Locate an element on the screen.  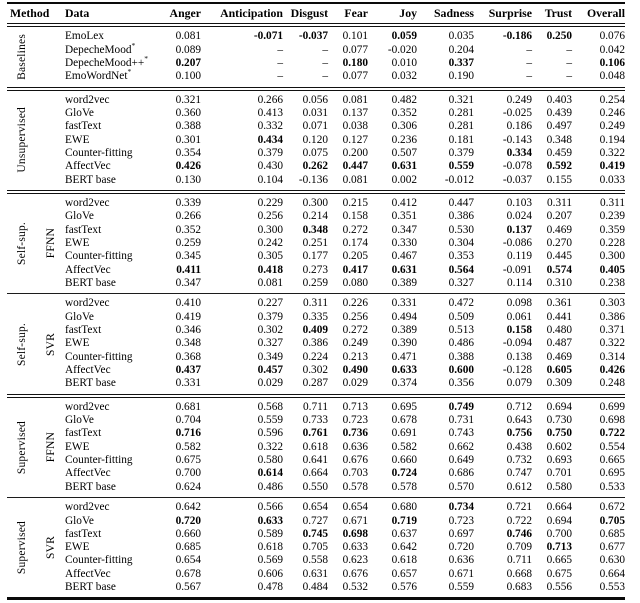
value-cell: 0.075 is located at coordinates (315, 152).